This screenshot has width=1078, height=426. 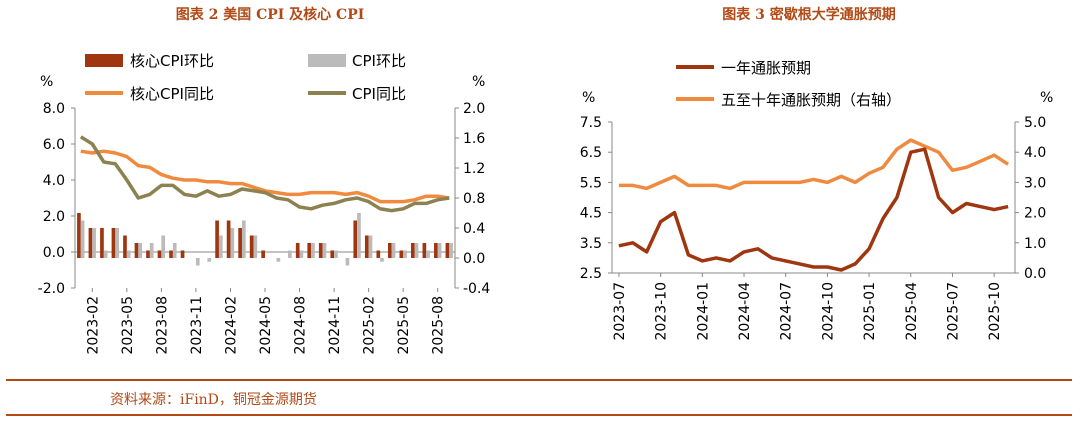 What do you see at coordinates (104, 60) in the screenshot?
I see `legend-swatch-core-mom` at bounding box center [104, 60].